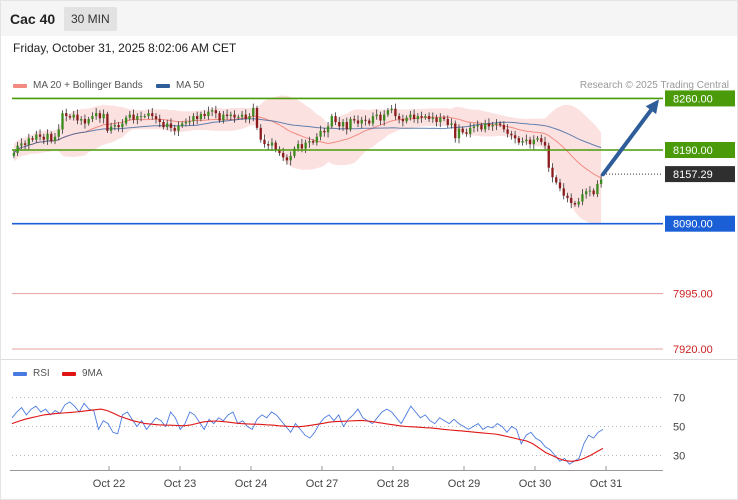  I want to click on x-tick-label: Oct 22, so click(109, 484).